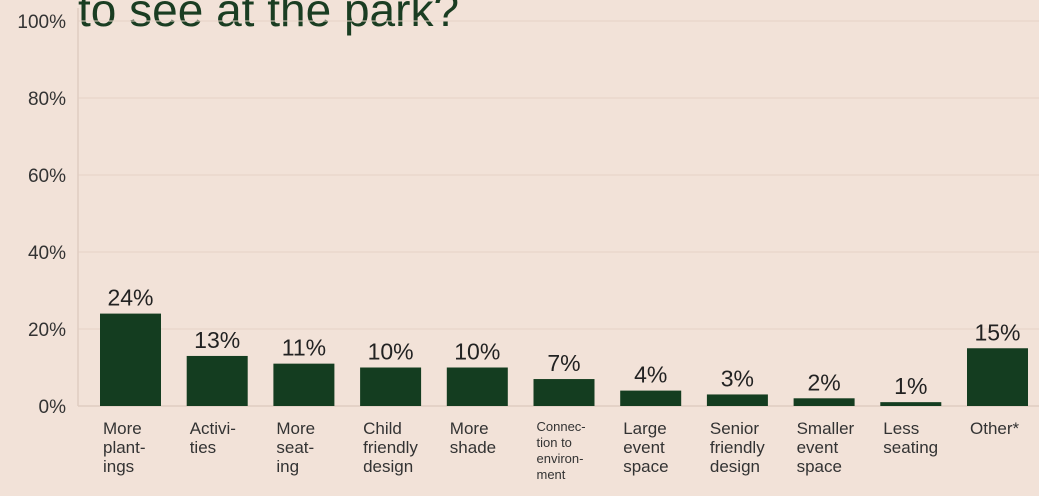 The width and height of the screenshot is (1039, 496). I want to click on y-tick-label: 100%, so click(41, 22).